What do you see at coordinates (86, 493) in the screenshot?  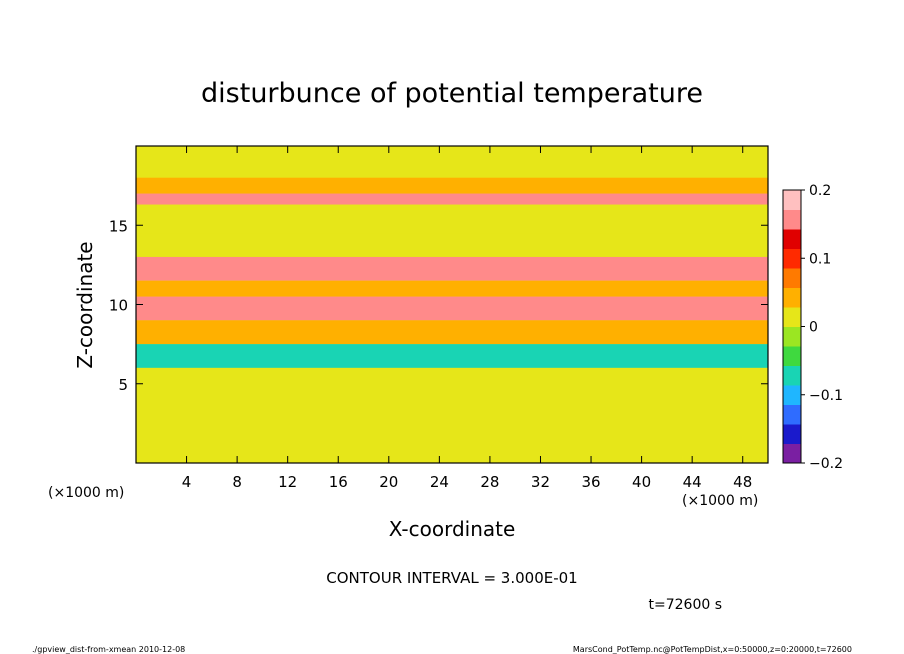 I see `x-unit-left: (×1000 m)` at bounding box center [86, 493].